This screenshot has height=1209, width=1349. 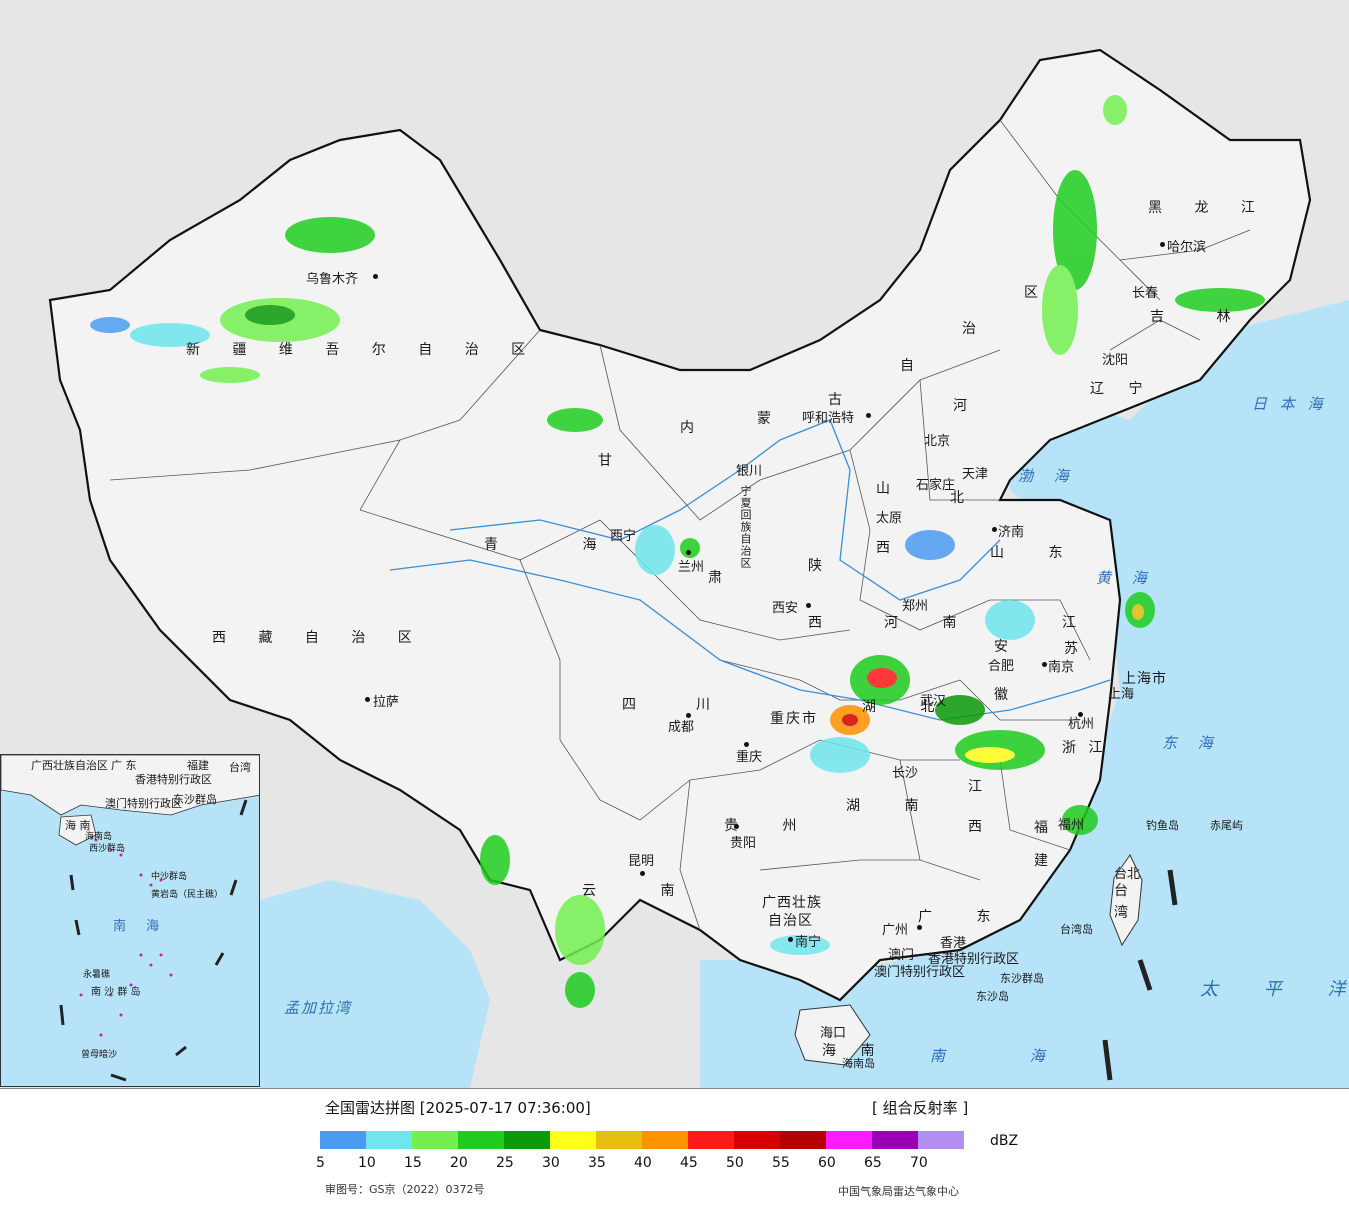 I want to click on color-scale-tick: 55, so click(x=781, y=1163).